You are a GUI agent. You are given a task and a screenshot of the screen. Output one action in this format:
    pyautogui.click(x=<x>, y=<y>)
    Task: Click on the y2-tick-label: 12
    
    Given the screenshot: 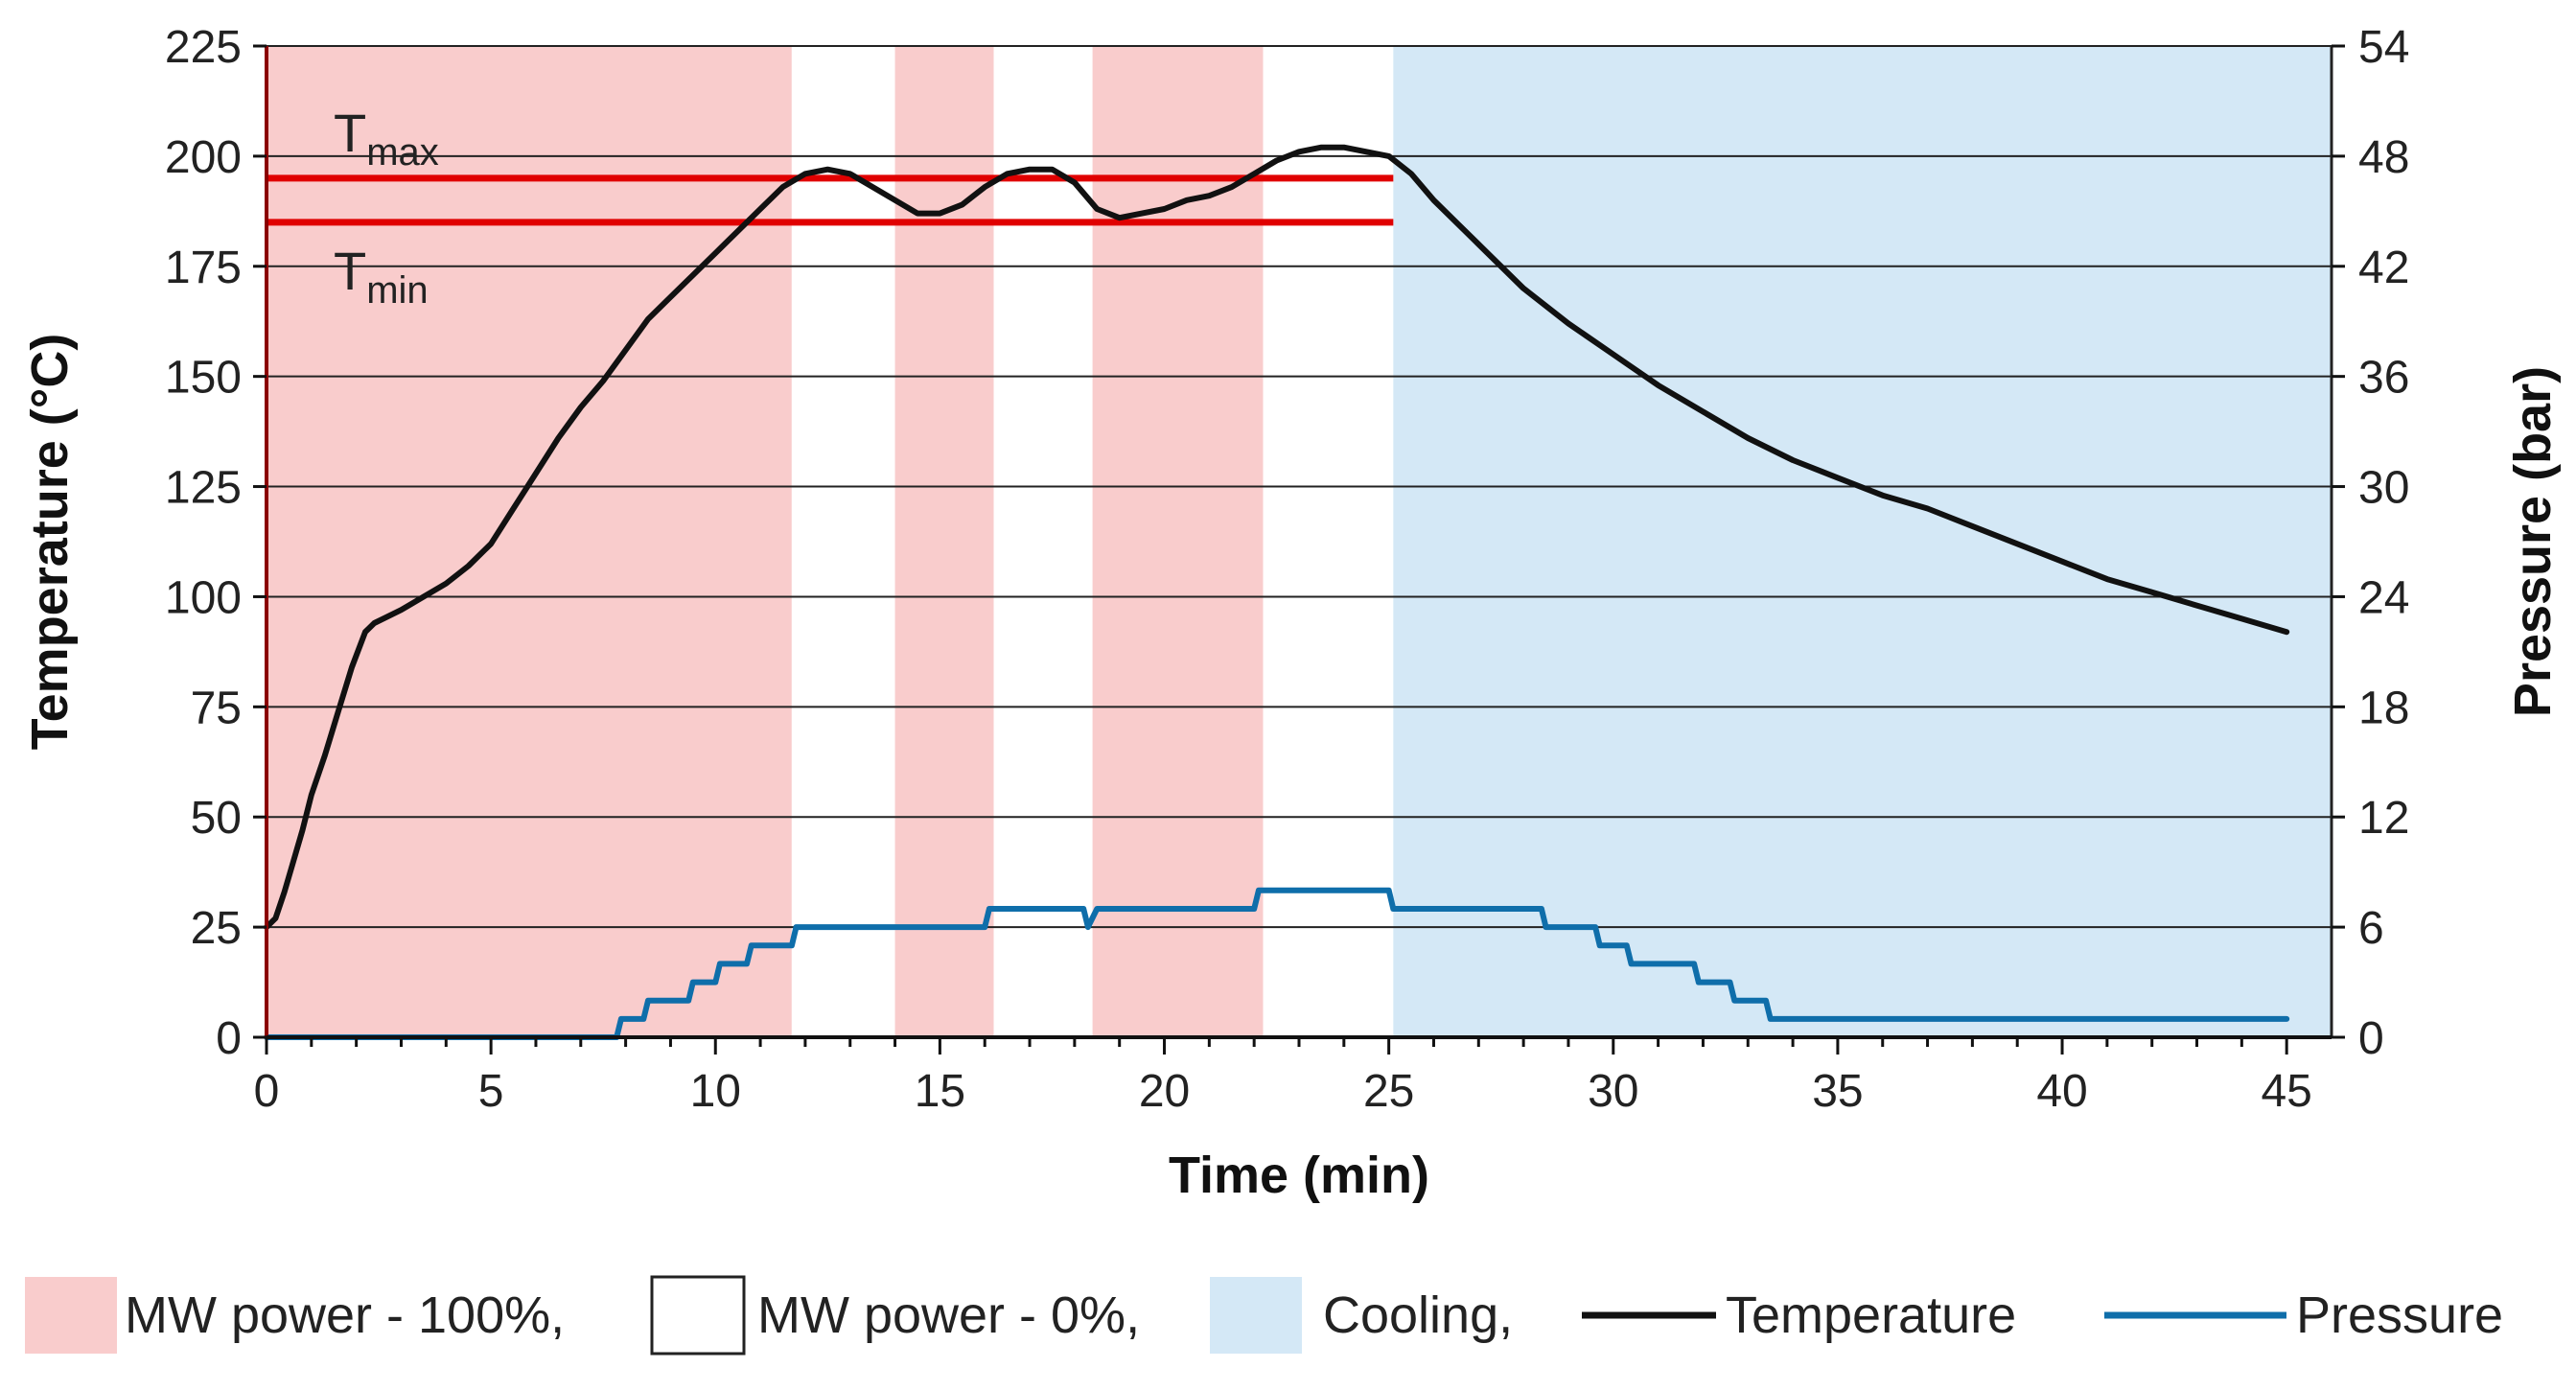 What is the action you would take?
    pyautogui.click(x=2383, y=818)
    